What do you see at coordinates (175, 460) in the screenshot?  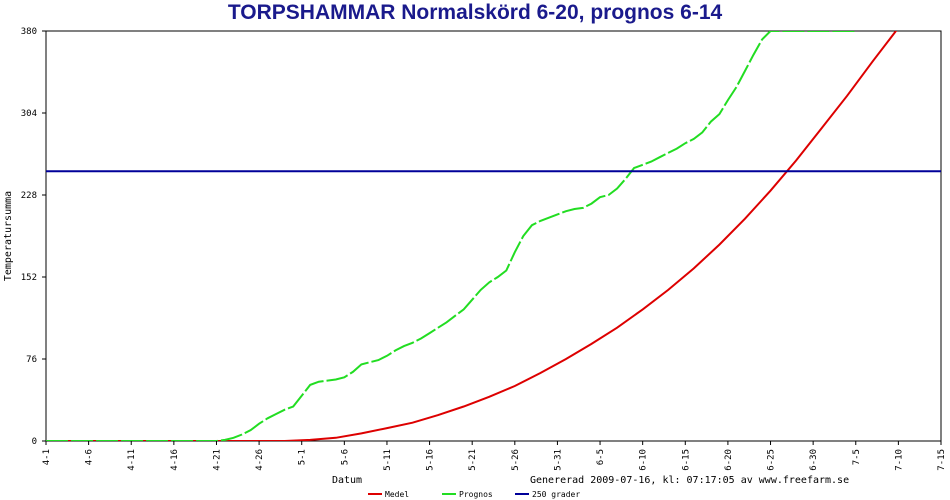 I see `x-tick-label: 4-16` at bounding box center [175, 460].